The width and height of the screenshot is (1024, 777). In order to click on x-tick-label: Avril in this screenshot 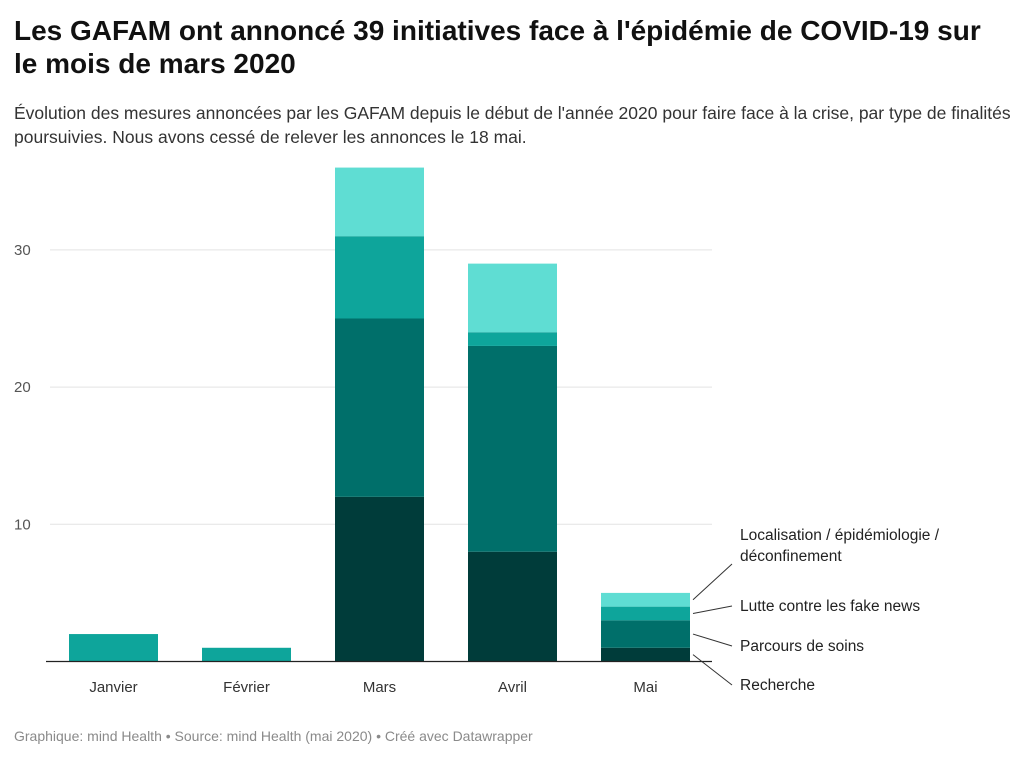, I will do `click(512, 687)`.